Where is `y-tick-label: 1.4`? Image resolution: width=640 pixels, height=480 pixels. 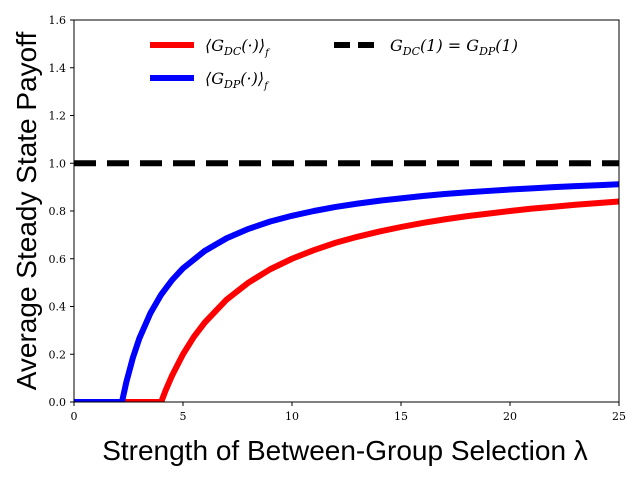 y-tick-label: 1.4 is located at coordinates (58, 68).